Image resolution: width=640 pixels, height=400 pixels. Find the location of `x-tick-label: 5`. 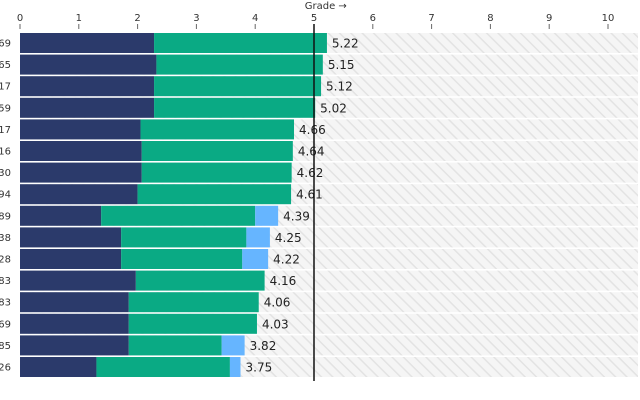

x-tick-label: 5 is located at coordinates (314, 18).